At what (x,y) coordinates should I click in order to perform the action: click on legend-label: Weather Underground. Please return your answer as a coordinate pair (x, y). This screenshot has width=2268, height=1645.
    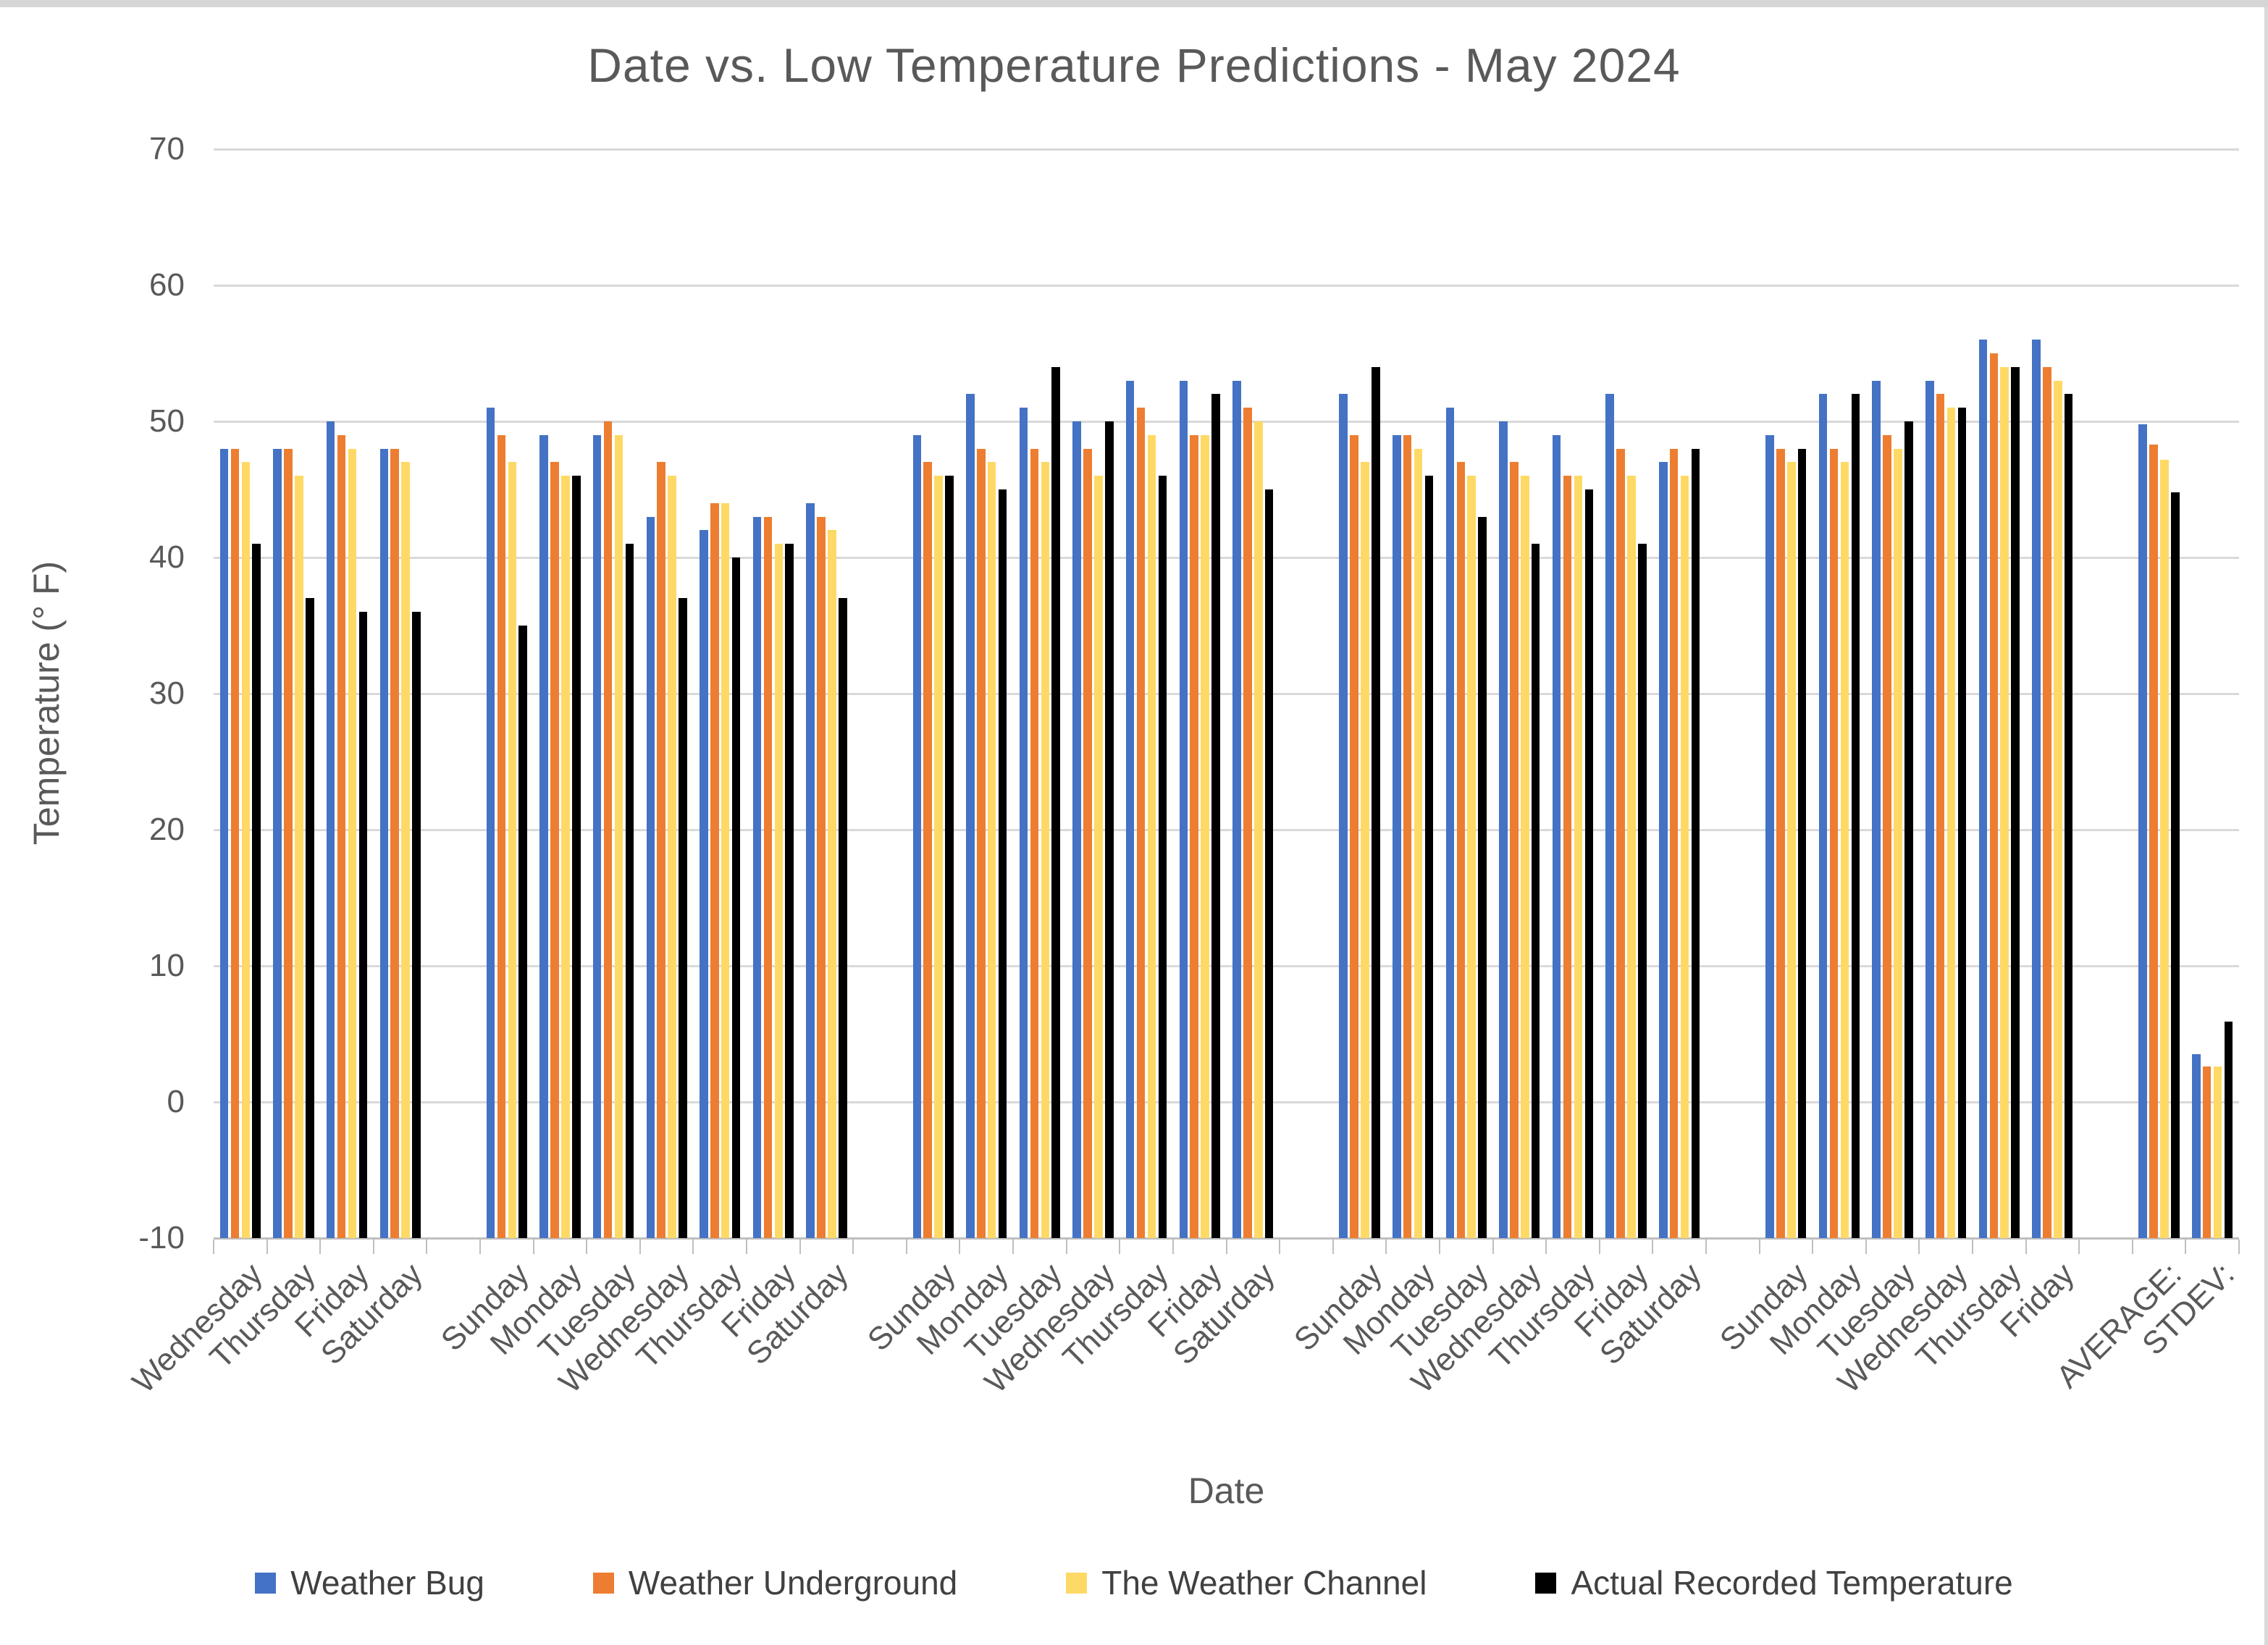
    Looking at the image, I should click on (793, 1583).